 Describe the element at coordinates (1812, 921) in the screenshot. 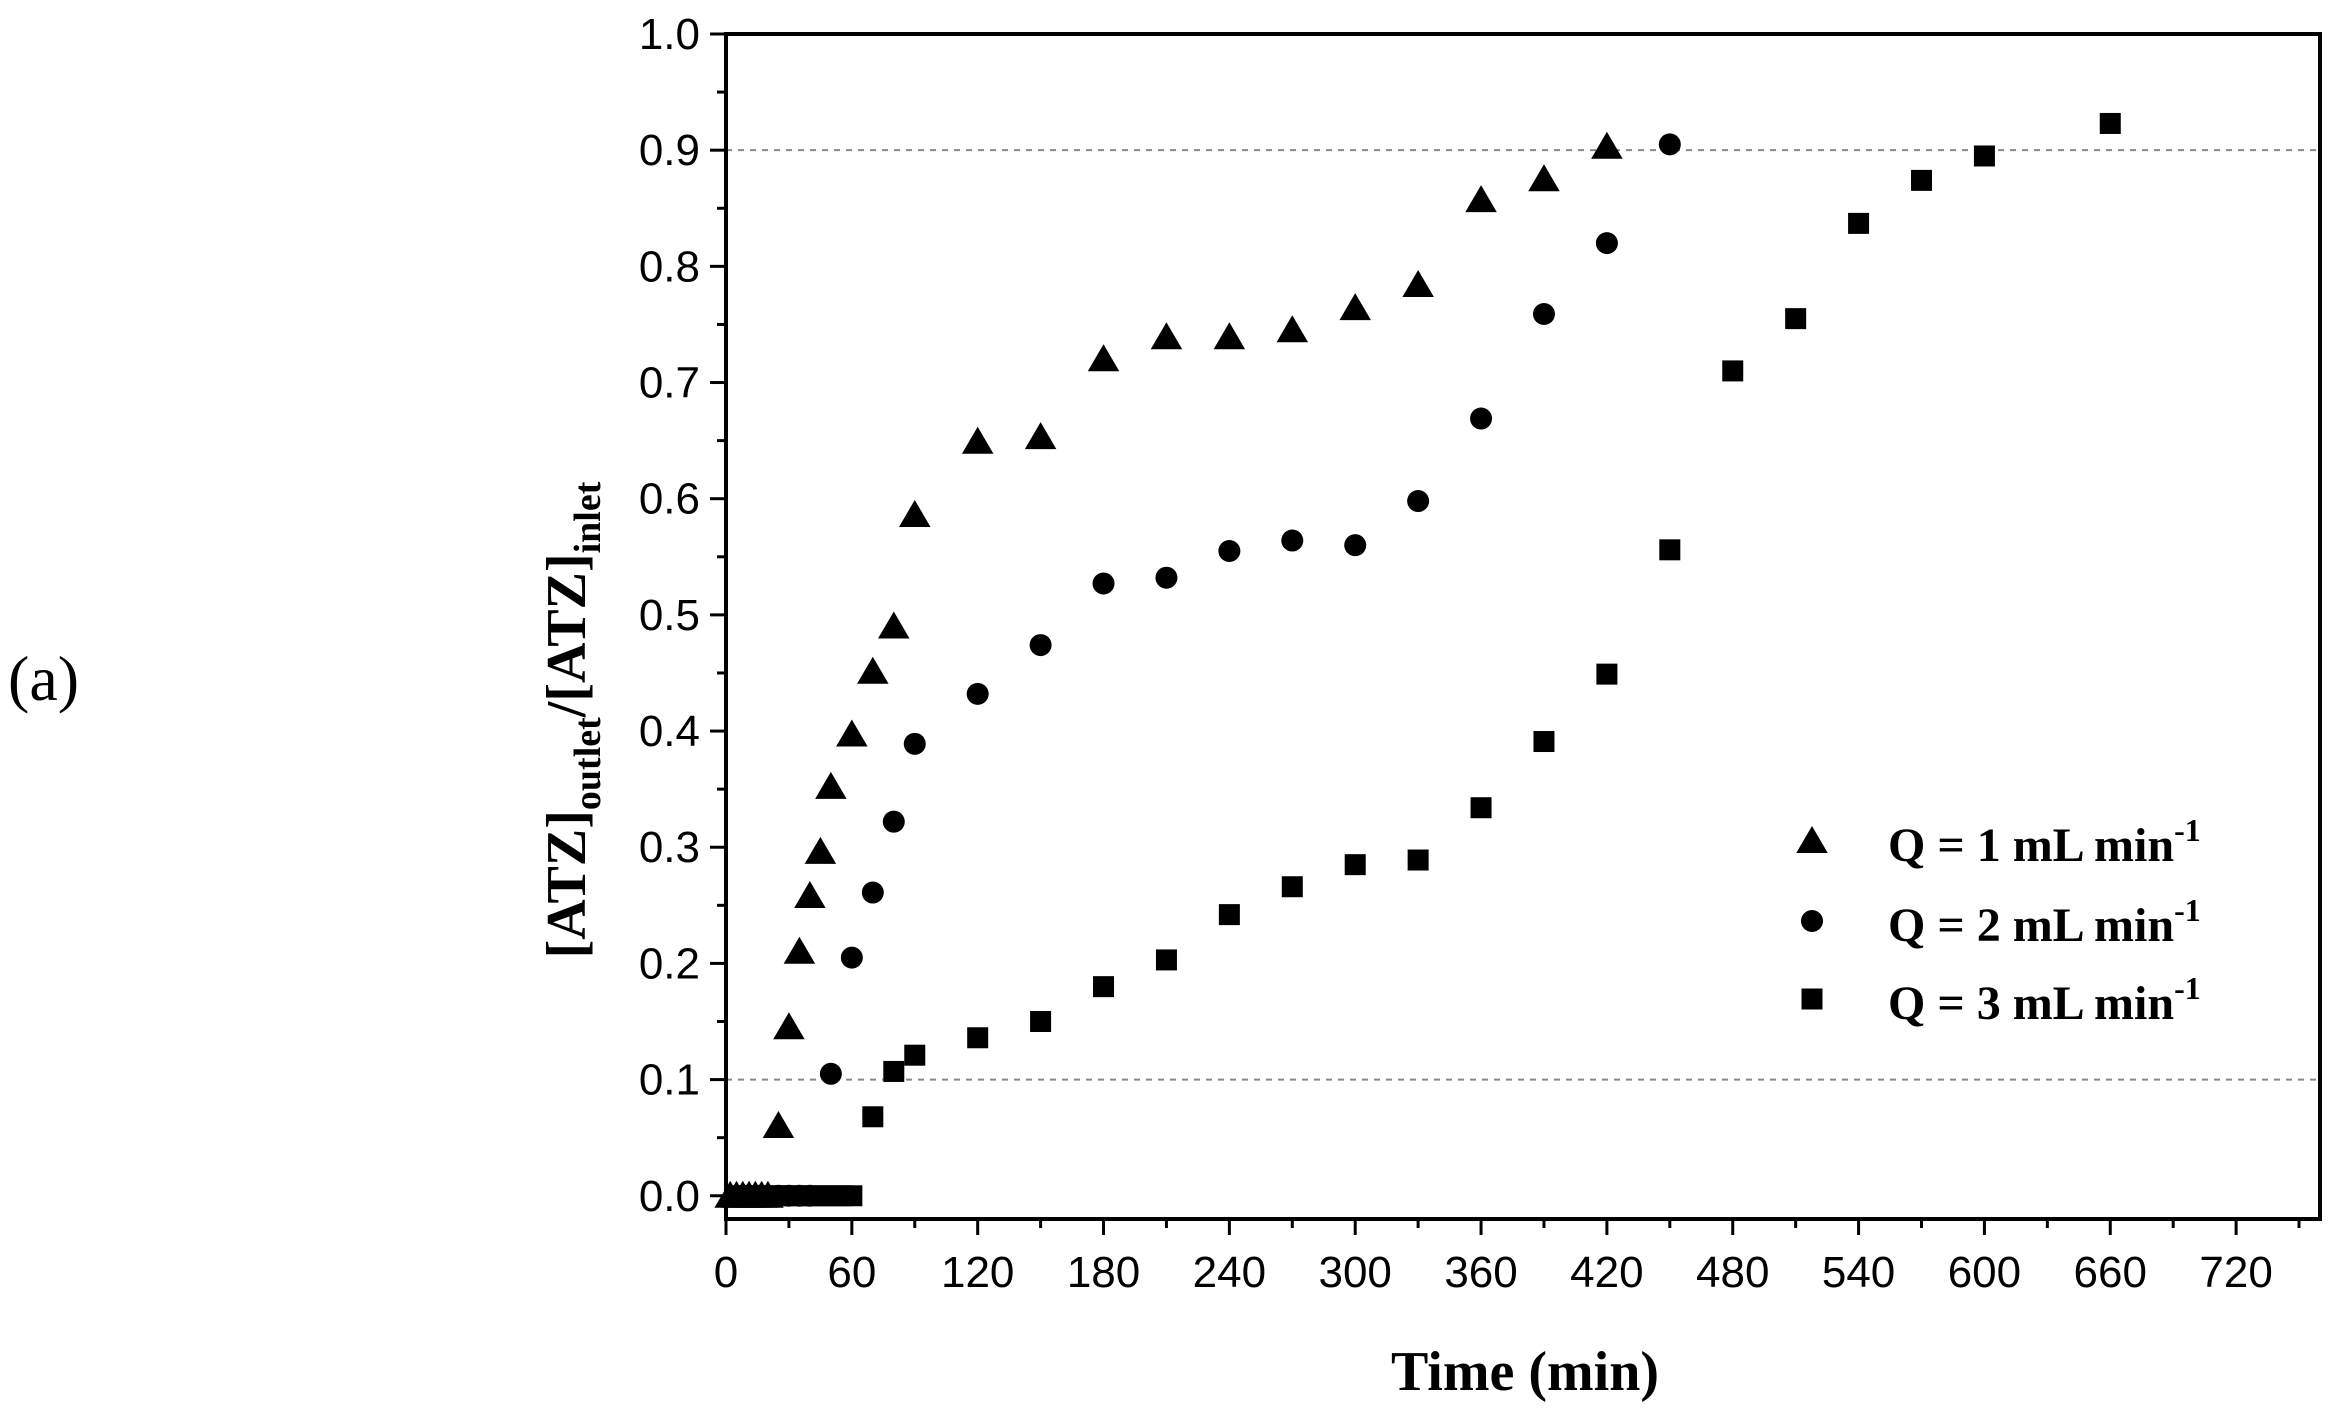

I see `legend-circle-marker` at that location.